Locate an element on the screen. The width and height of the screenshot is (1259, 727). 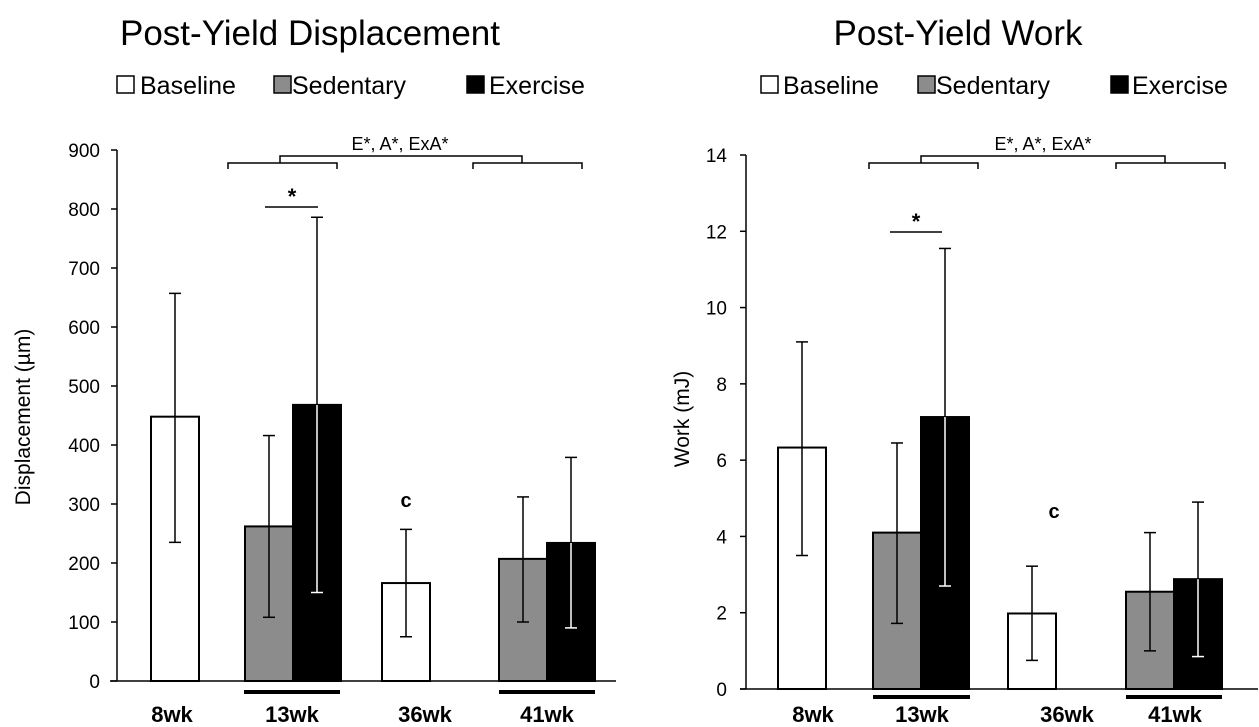
displacement-y-tick-label: 400 is located at coordinates (84, 446).